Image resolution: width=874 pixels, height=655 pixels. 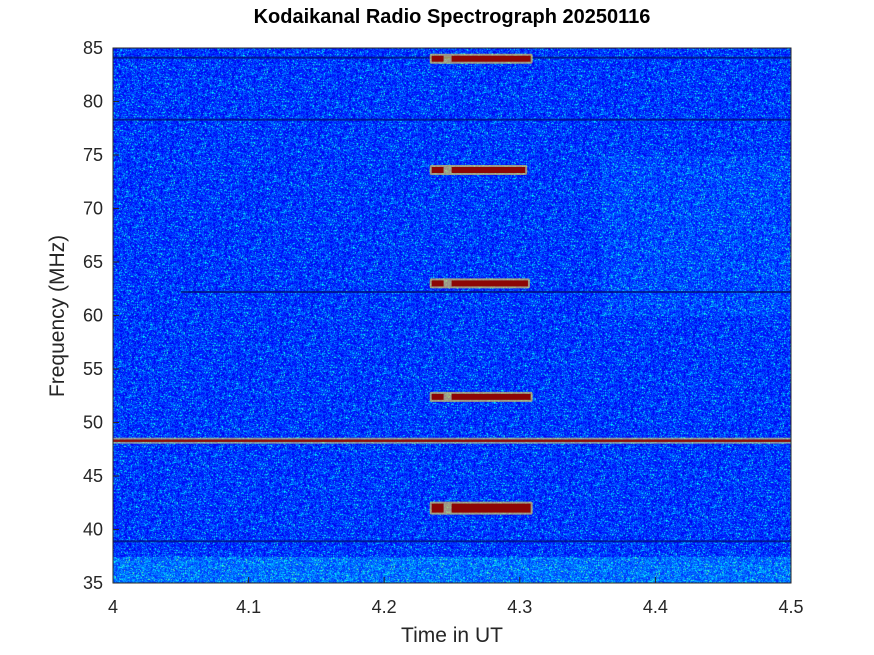 What do you see at coordinates (93, 316) in the screenshot?
I see `y-tick-label-5: 60` at bounding box center [93, 316].